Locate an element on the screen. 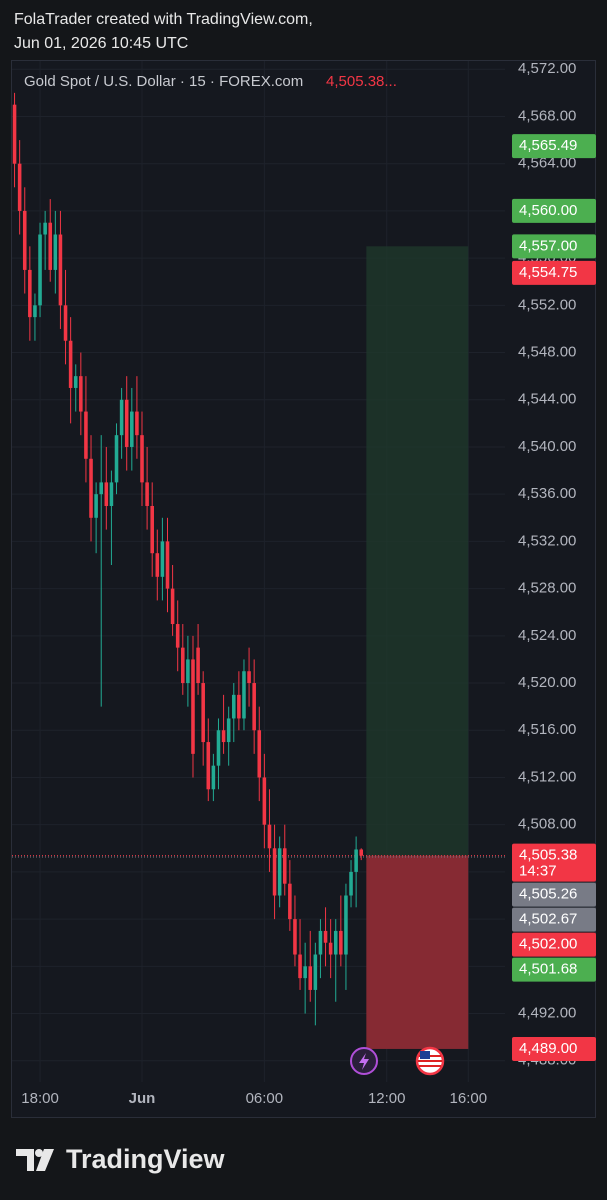 Image resolution: width=607 pixels, height=1200 pixels. logo-mark is located at coordinates (35, 1160).